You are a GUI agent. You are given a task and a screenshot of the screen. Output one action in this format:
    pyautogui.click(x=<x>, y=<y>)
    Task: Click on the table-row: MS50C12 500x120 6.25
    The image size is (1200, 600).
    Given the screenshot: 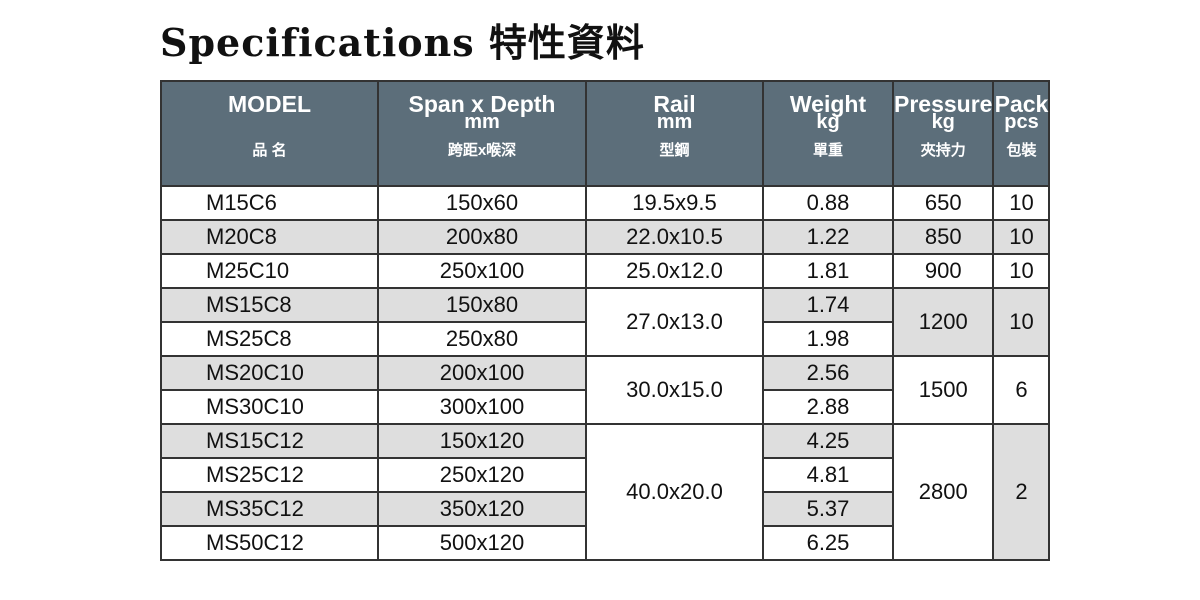 What is the action you would take?
    pyautogui.click(x=604, y=543)
    